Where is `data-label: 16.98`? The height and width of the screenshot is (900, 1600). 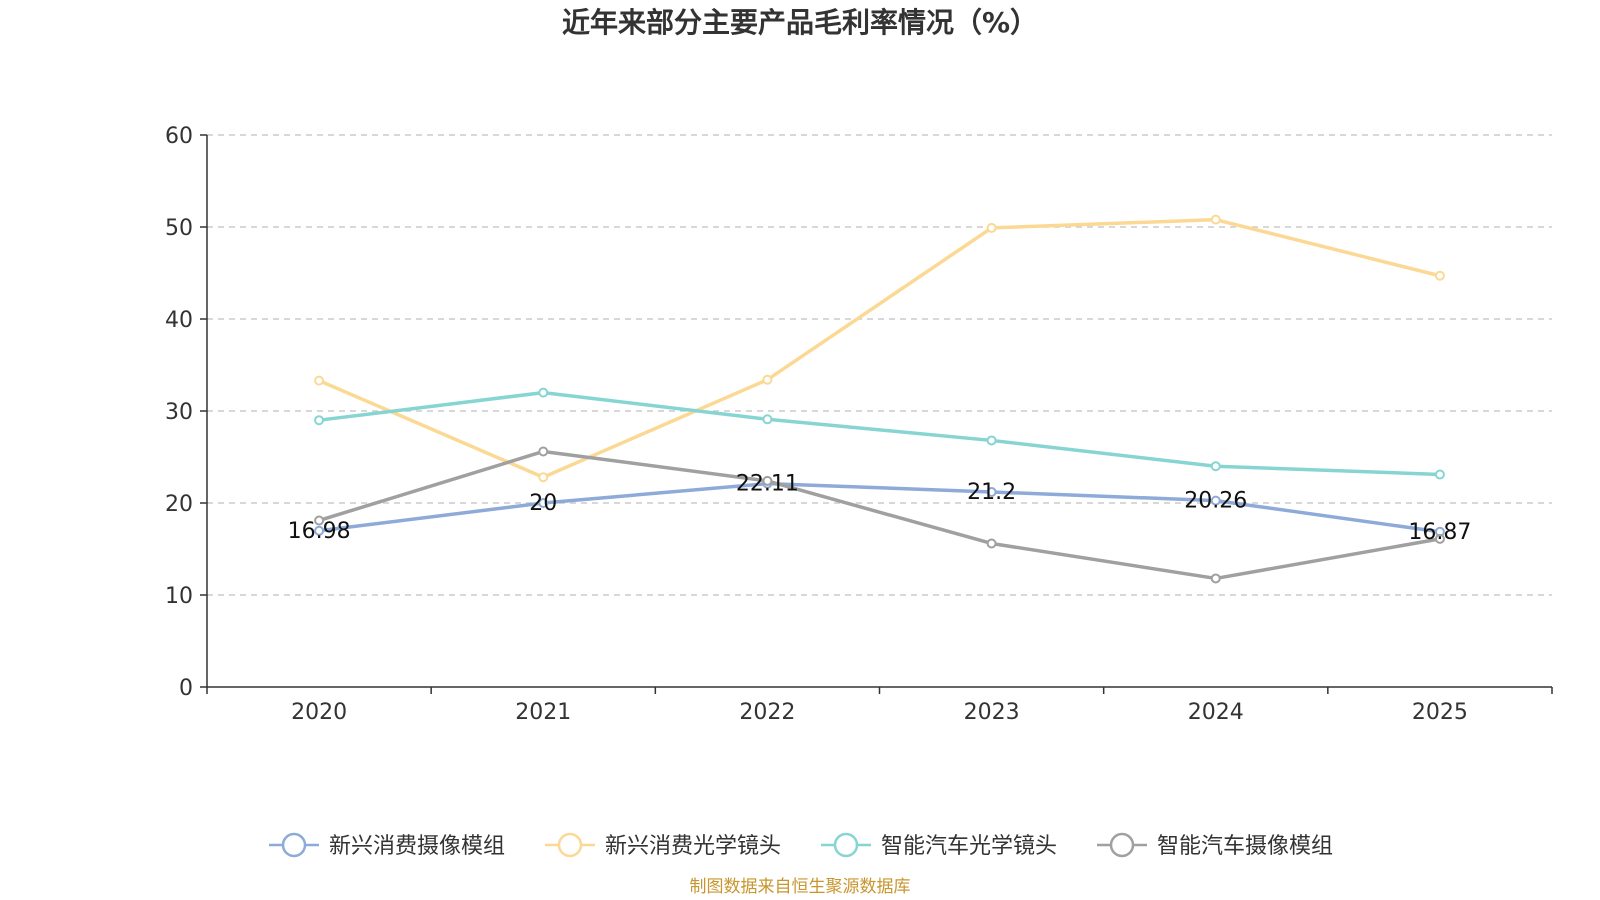 data-label: 16.98 is located at coordinates (319, 531).